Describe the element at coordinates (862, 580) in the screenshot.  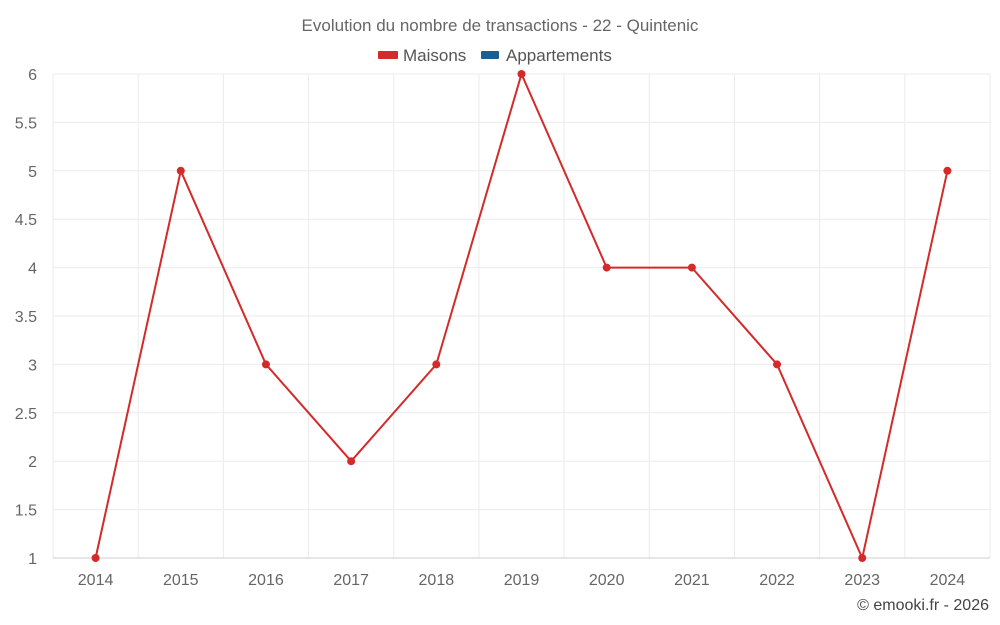
I see `x-tick-label: 2023` at that location.